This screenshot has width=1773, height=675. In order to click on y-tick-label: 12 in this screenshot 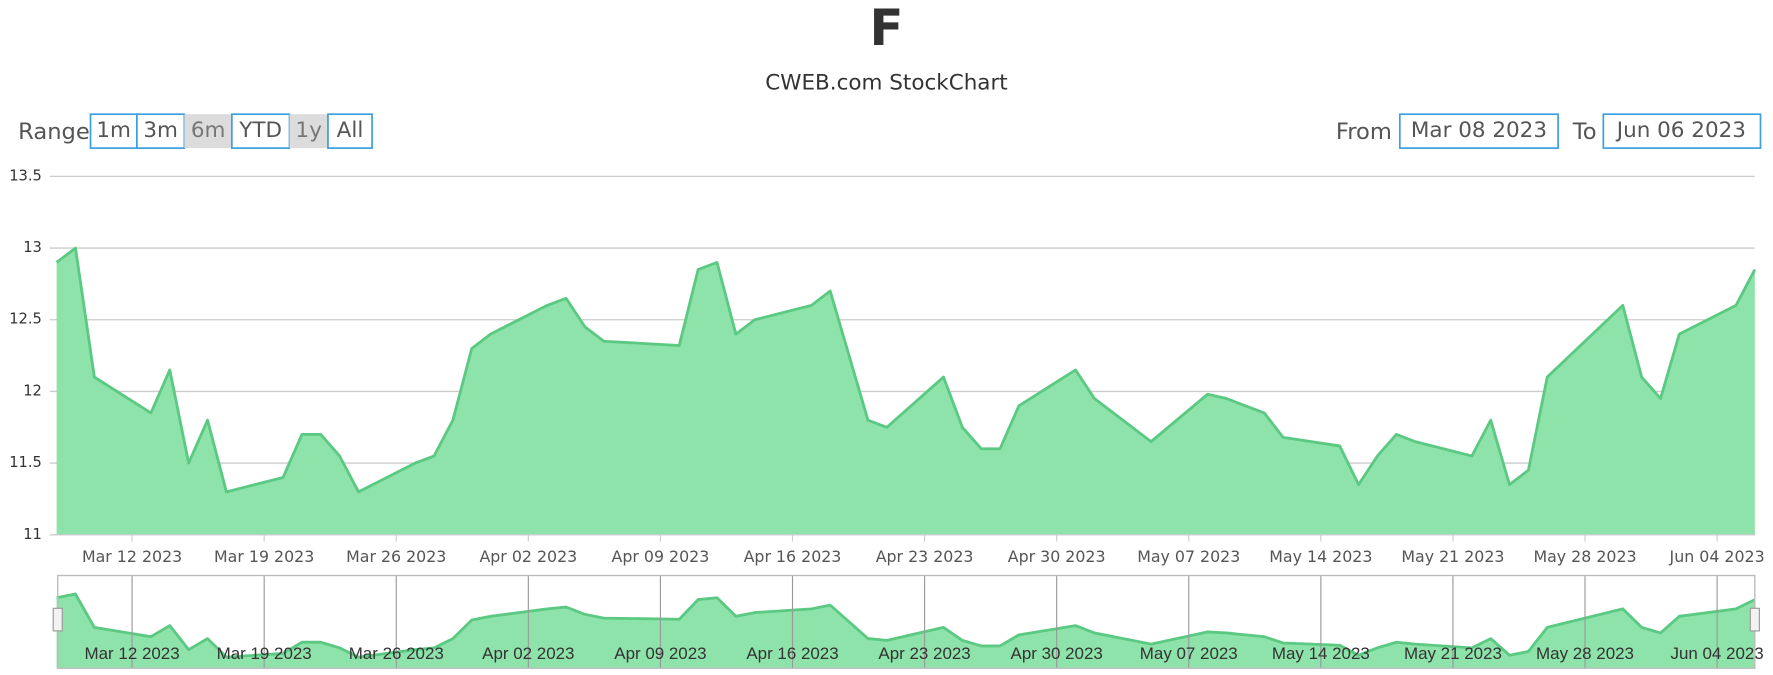, I will do `click(32, 390)`.